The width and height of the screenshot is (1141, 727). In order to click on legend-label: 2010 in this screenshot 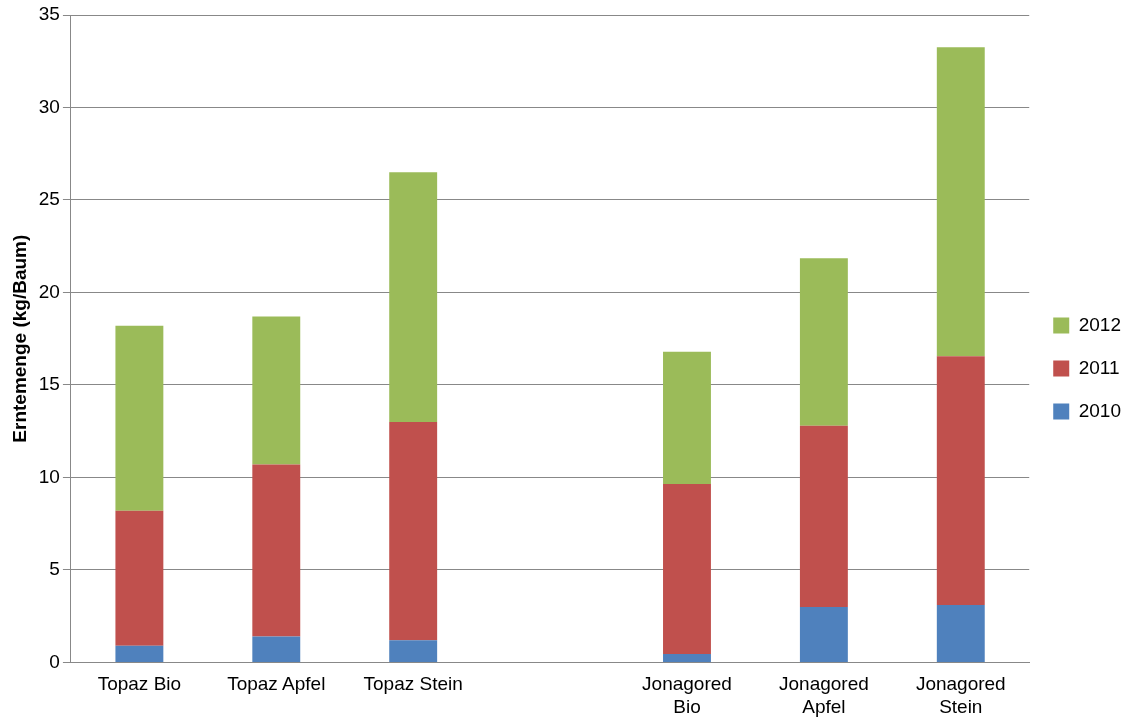, I will do `click(1100, 410)`.